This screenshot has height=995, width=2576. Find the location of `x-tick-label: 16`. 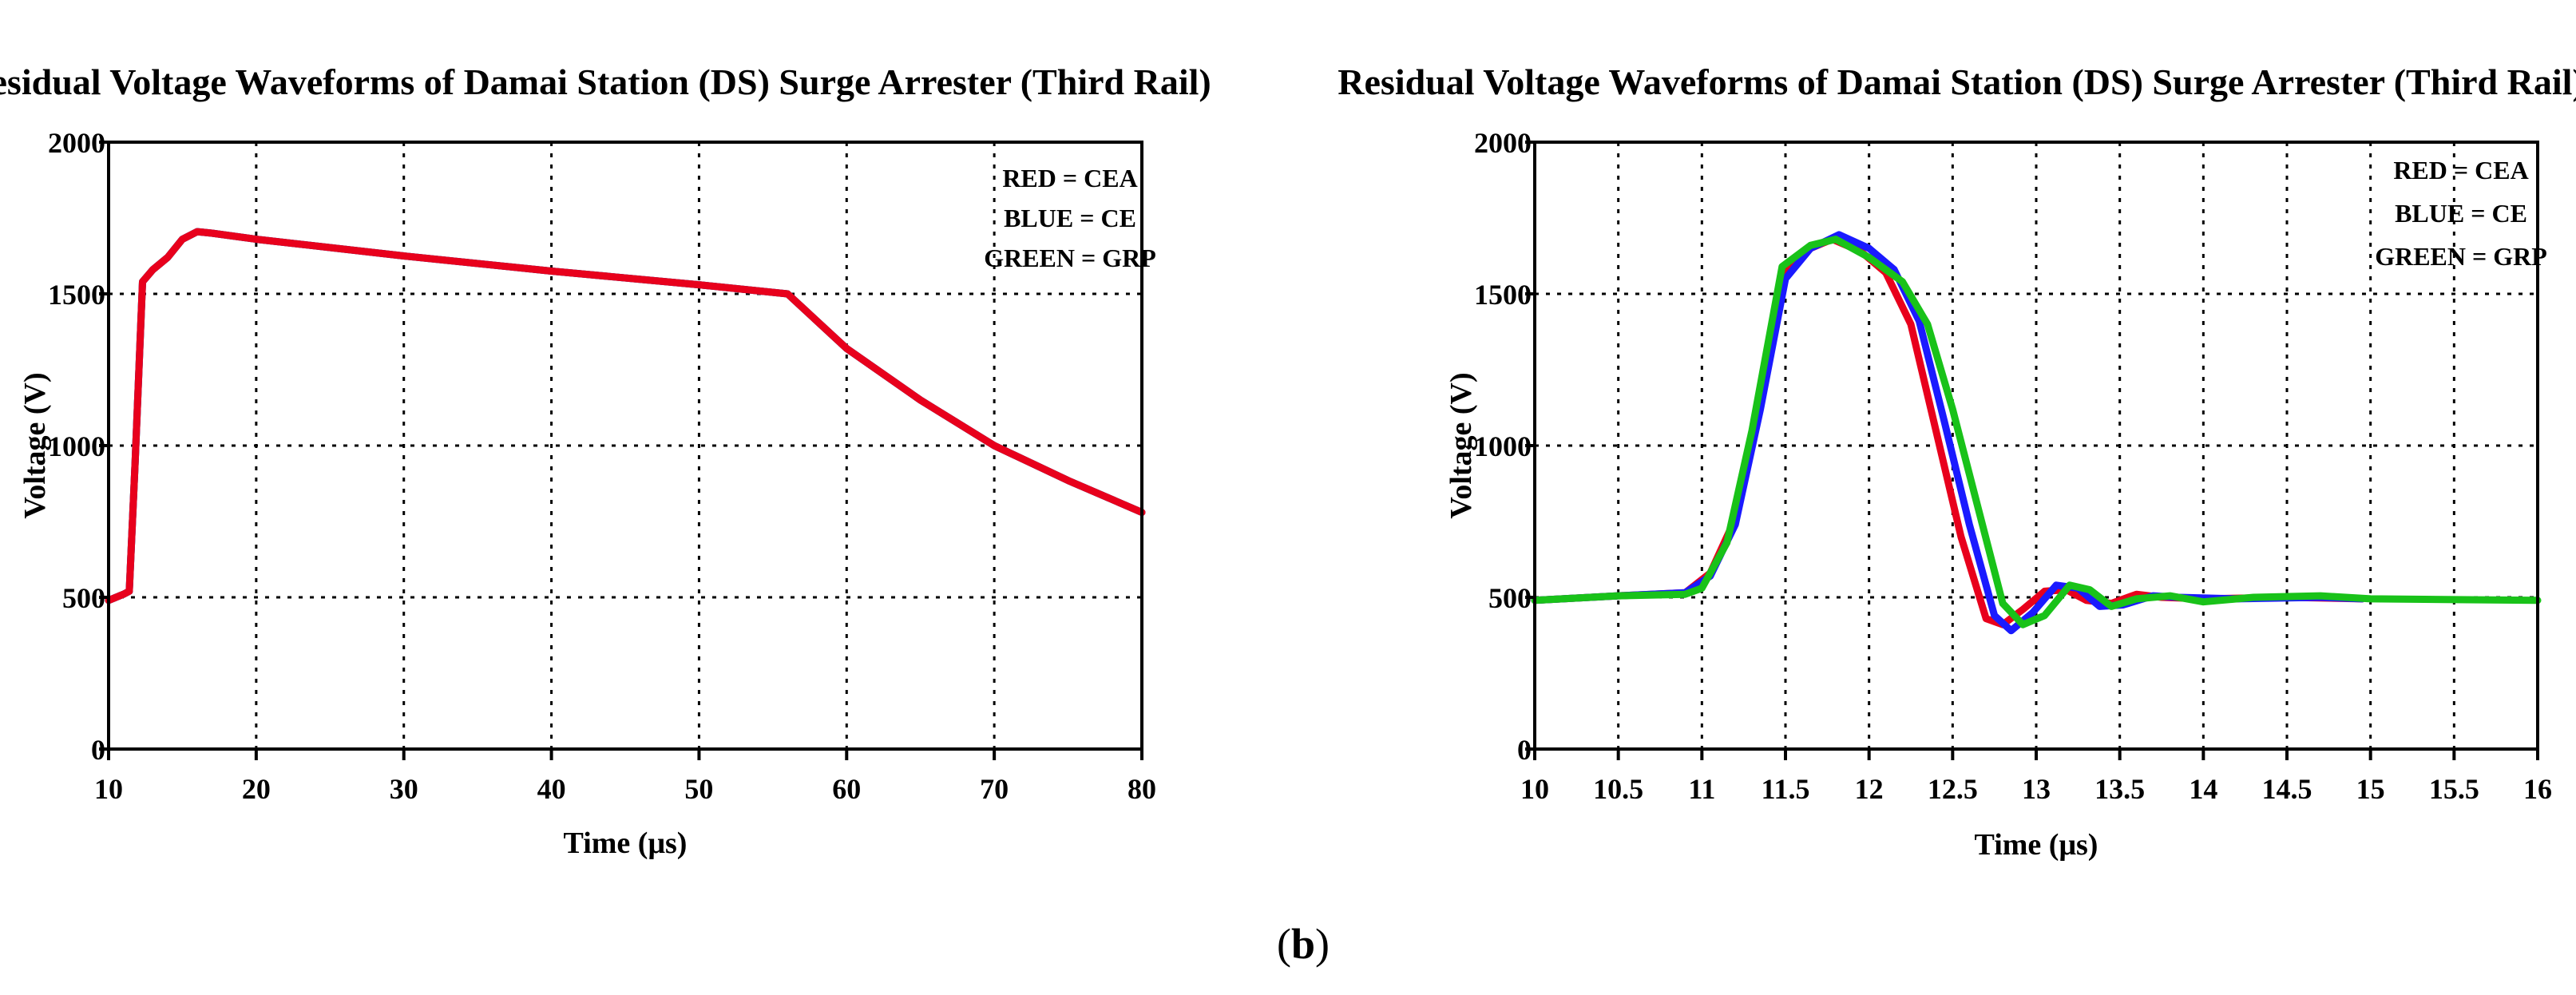

x-tick-label: 16 is located at coordinates (2537, 789).